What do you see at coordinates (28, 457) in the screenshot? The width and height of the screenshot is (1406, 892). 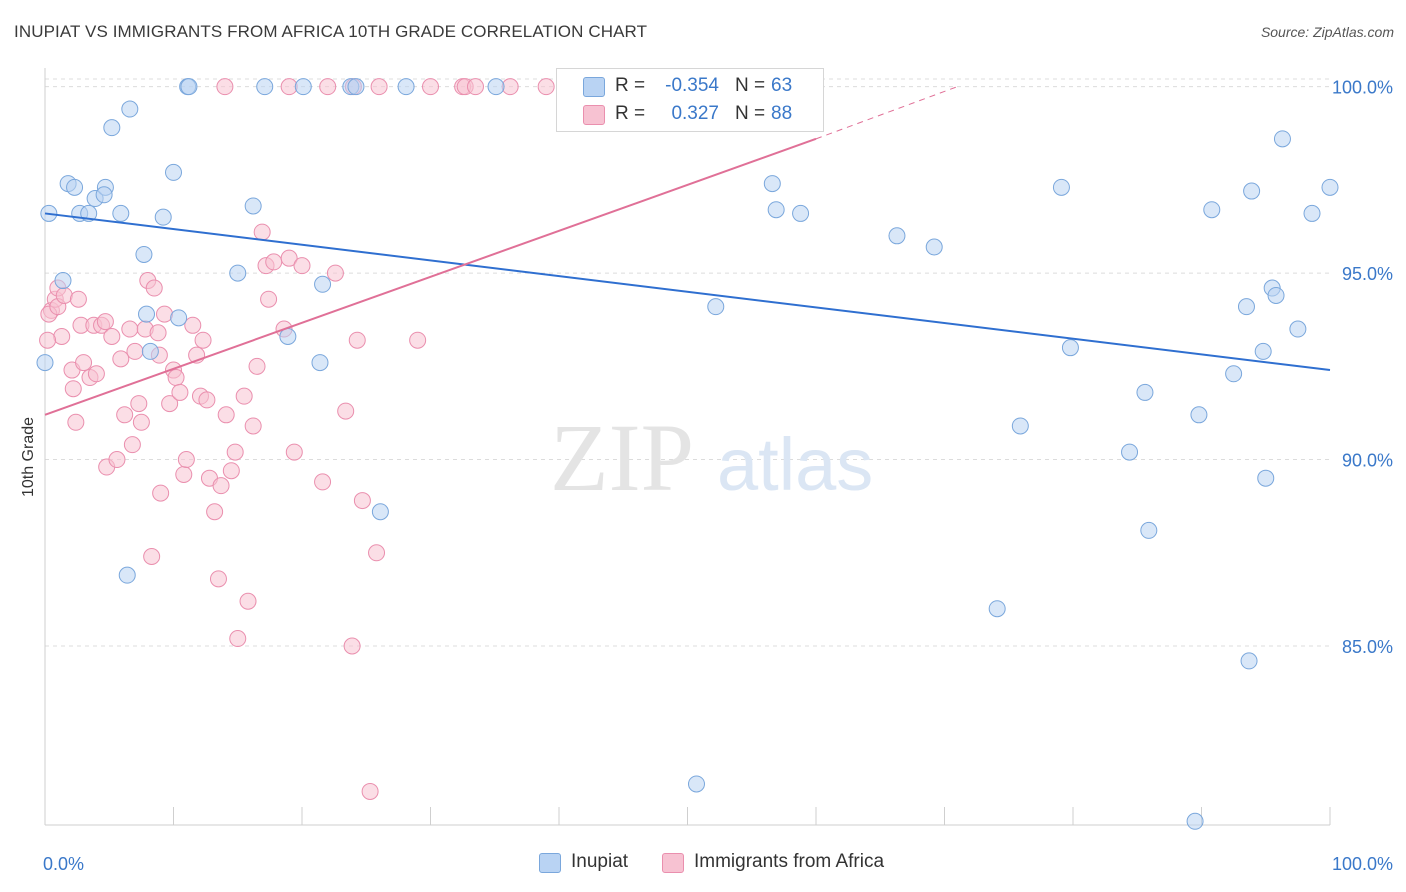 I see `y-axis-label: 10th Grade` at bounding box center [28, 457].